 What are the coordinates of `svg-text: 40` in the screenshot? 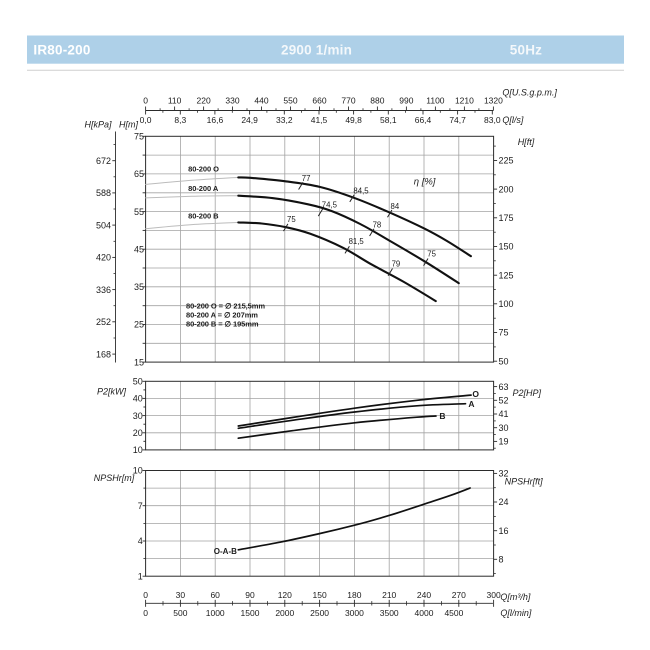 It's located at (138, 399).